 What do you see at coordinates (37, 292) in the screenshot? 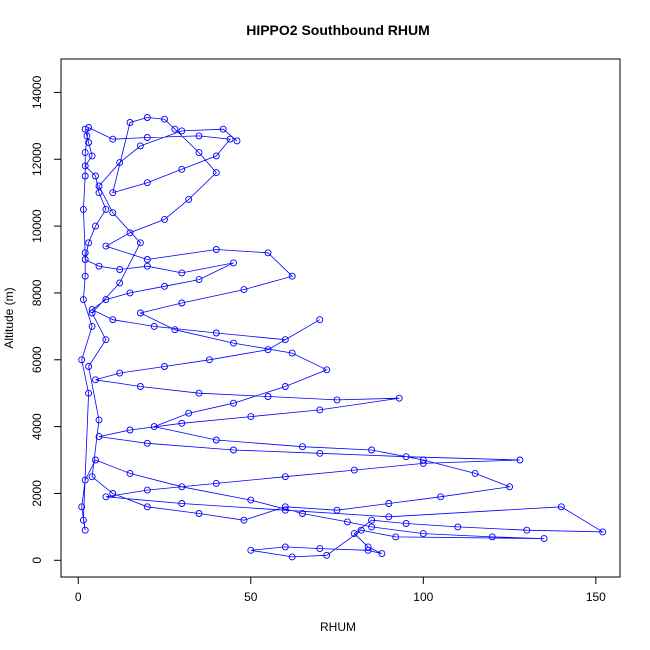
I see `y-tick-label: 8000` at bounding box center [37, 292].